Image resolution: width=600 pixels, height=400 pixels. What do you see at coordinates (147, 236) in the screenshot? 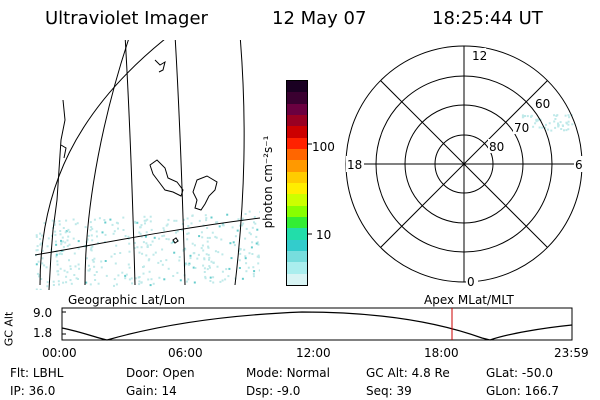
I see `latitude-line` at bounding box center [147, 236].